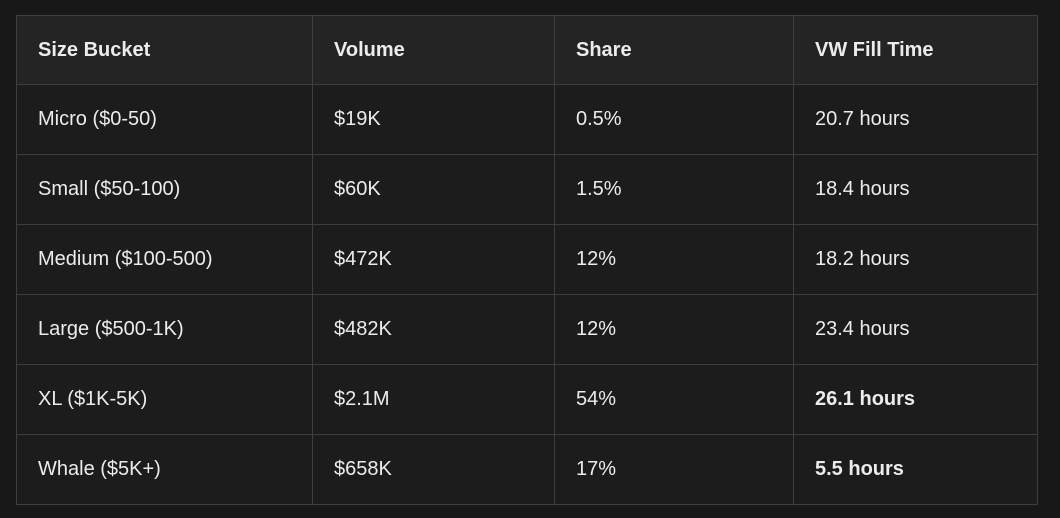 Image resolution: width=1060 pixels, height=518 pixels. Describe the element at coordinates (915, 469) in the screenshot. I see `cell-vw-fill-time: 5.5 hours` at that location.